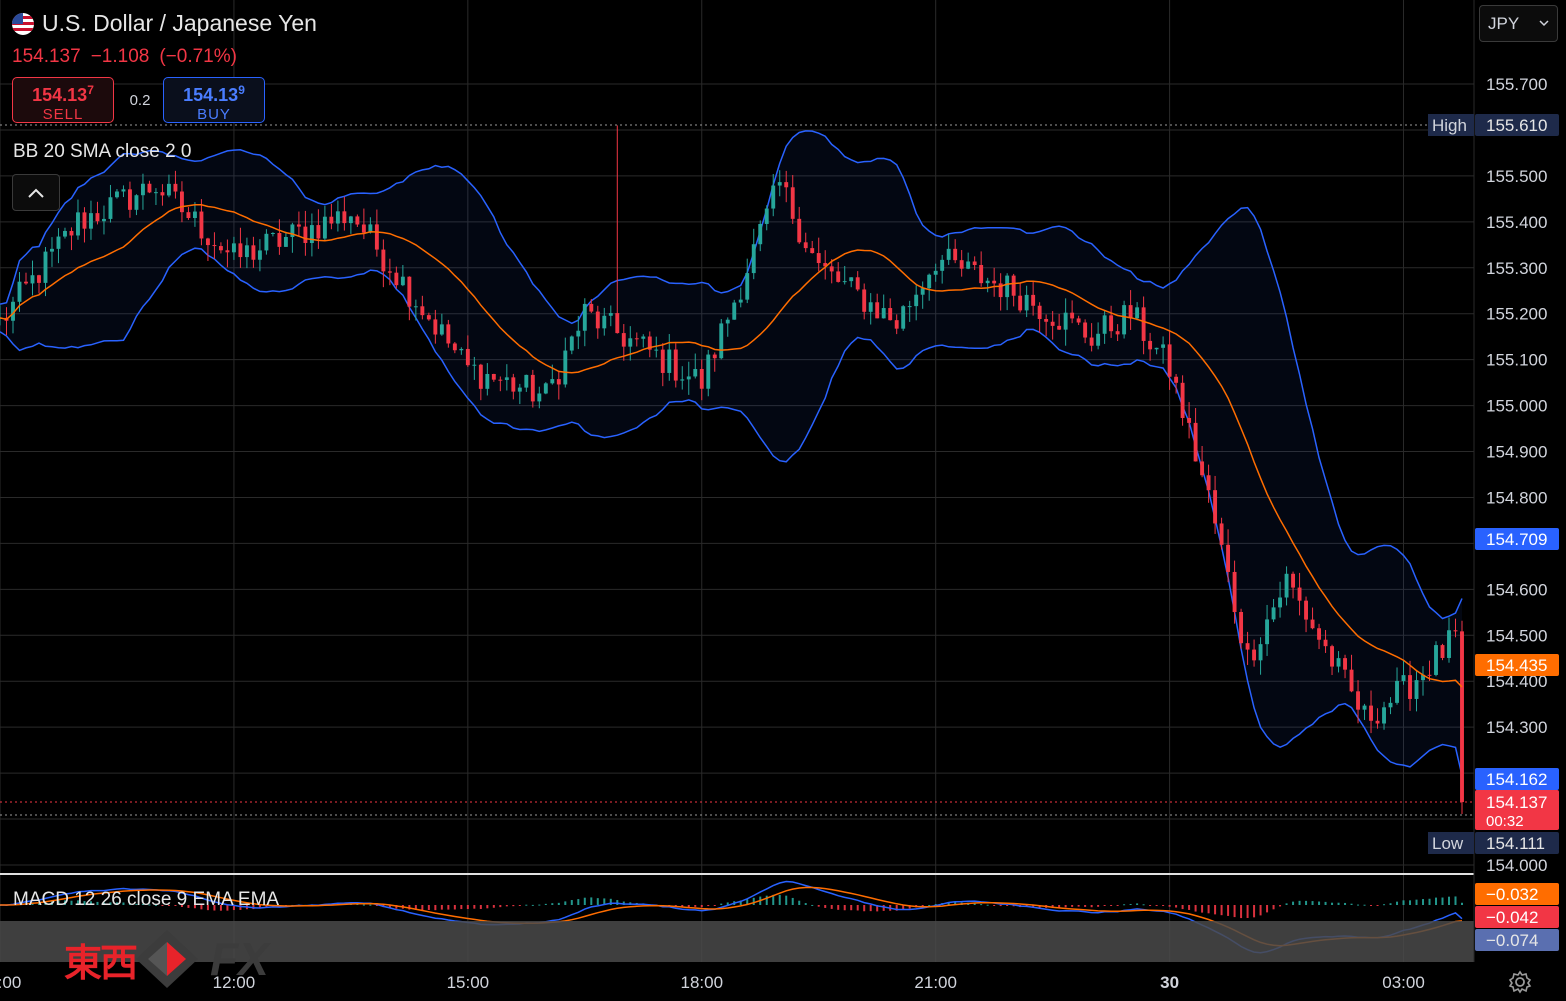 The height and width of the screenshot is (1001, 1566). Describe the element at coordinates (146, 899) in the screenshot. I see `macd-indicator-label: MACD 12 26 close 9 EMA EMA` at that location.